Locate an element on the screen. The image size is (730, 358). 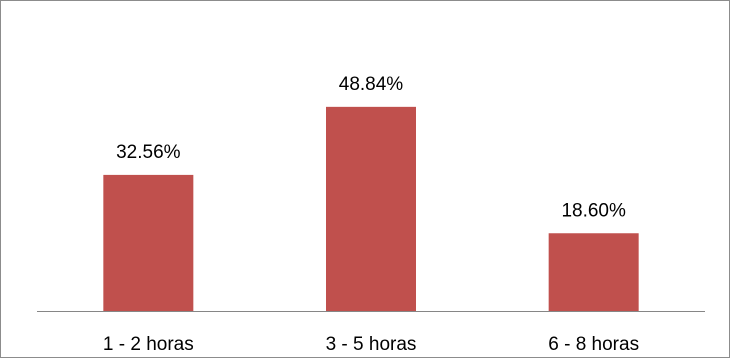
category-label-2: 3 - 5 horas is located at coordinates (371, 344).